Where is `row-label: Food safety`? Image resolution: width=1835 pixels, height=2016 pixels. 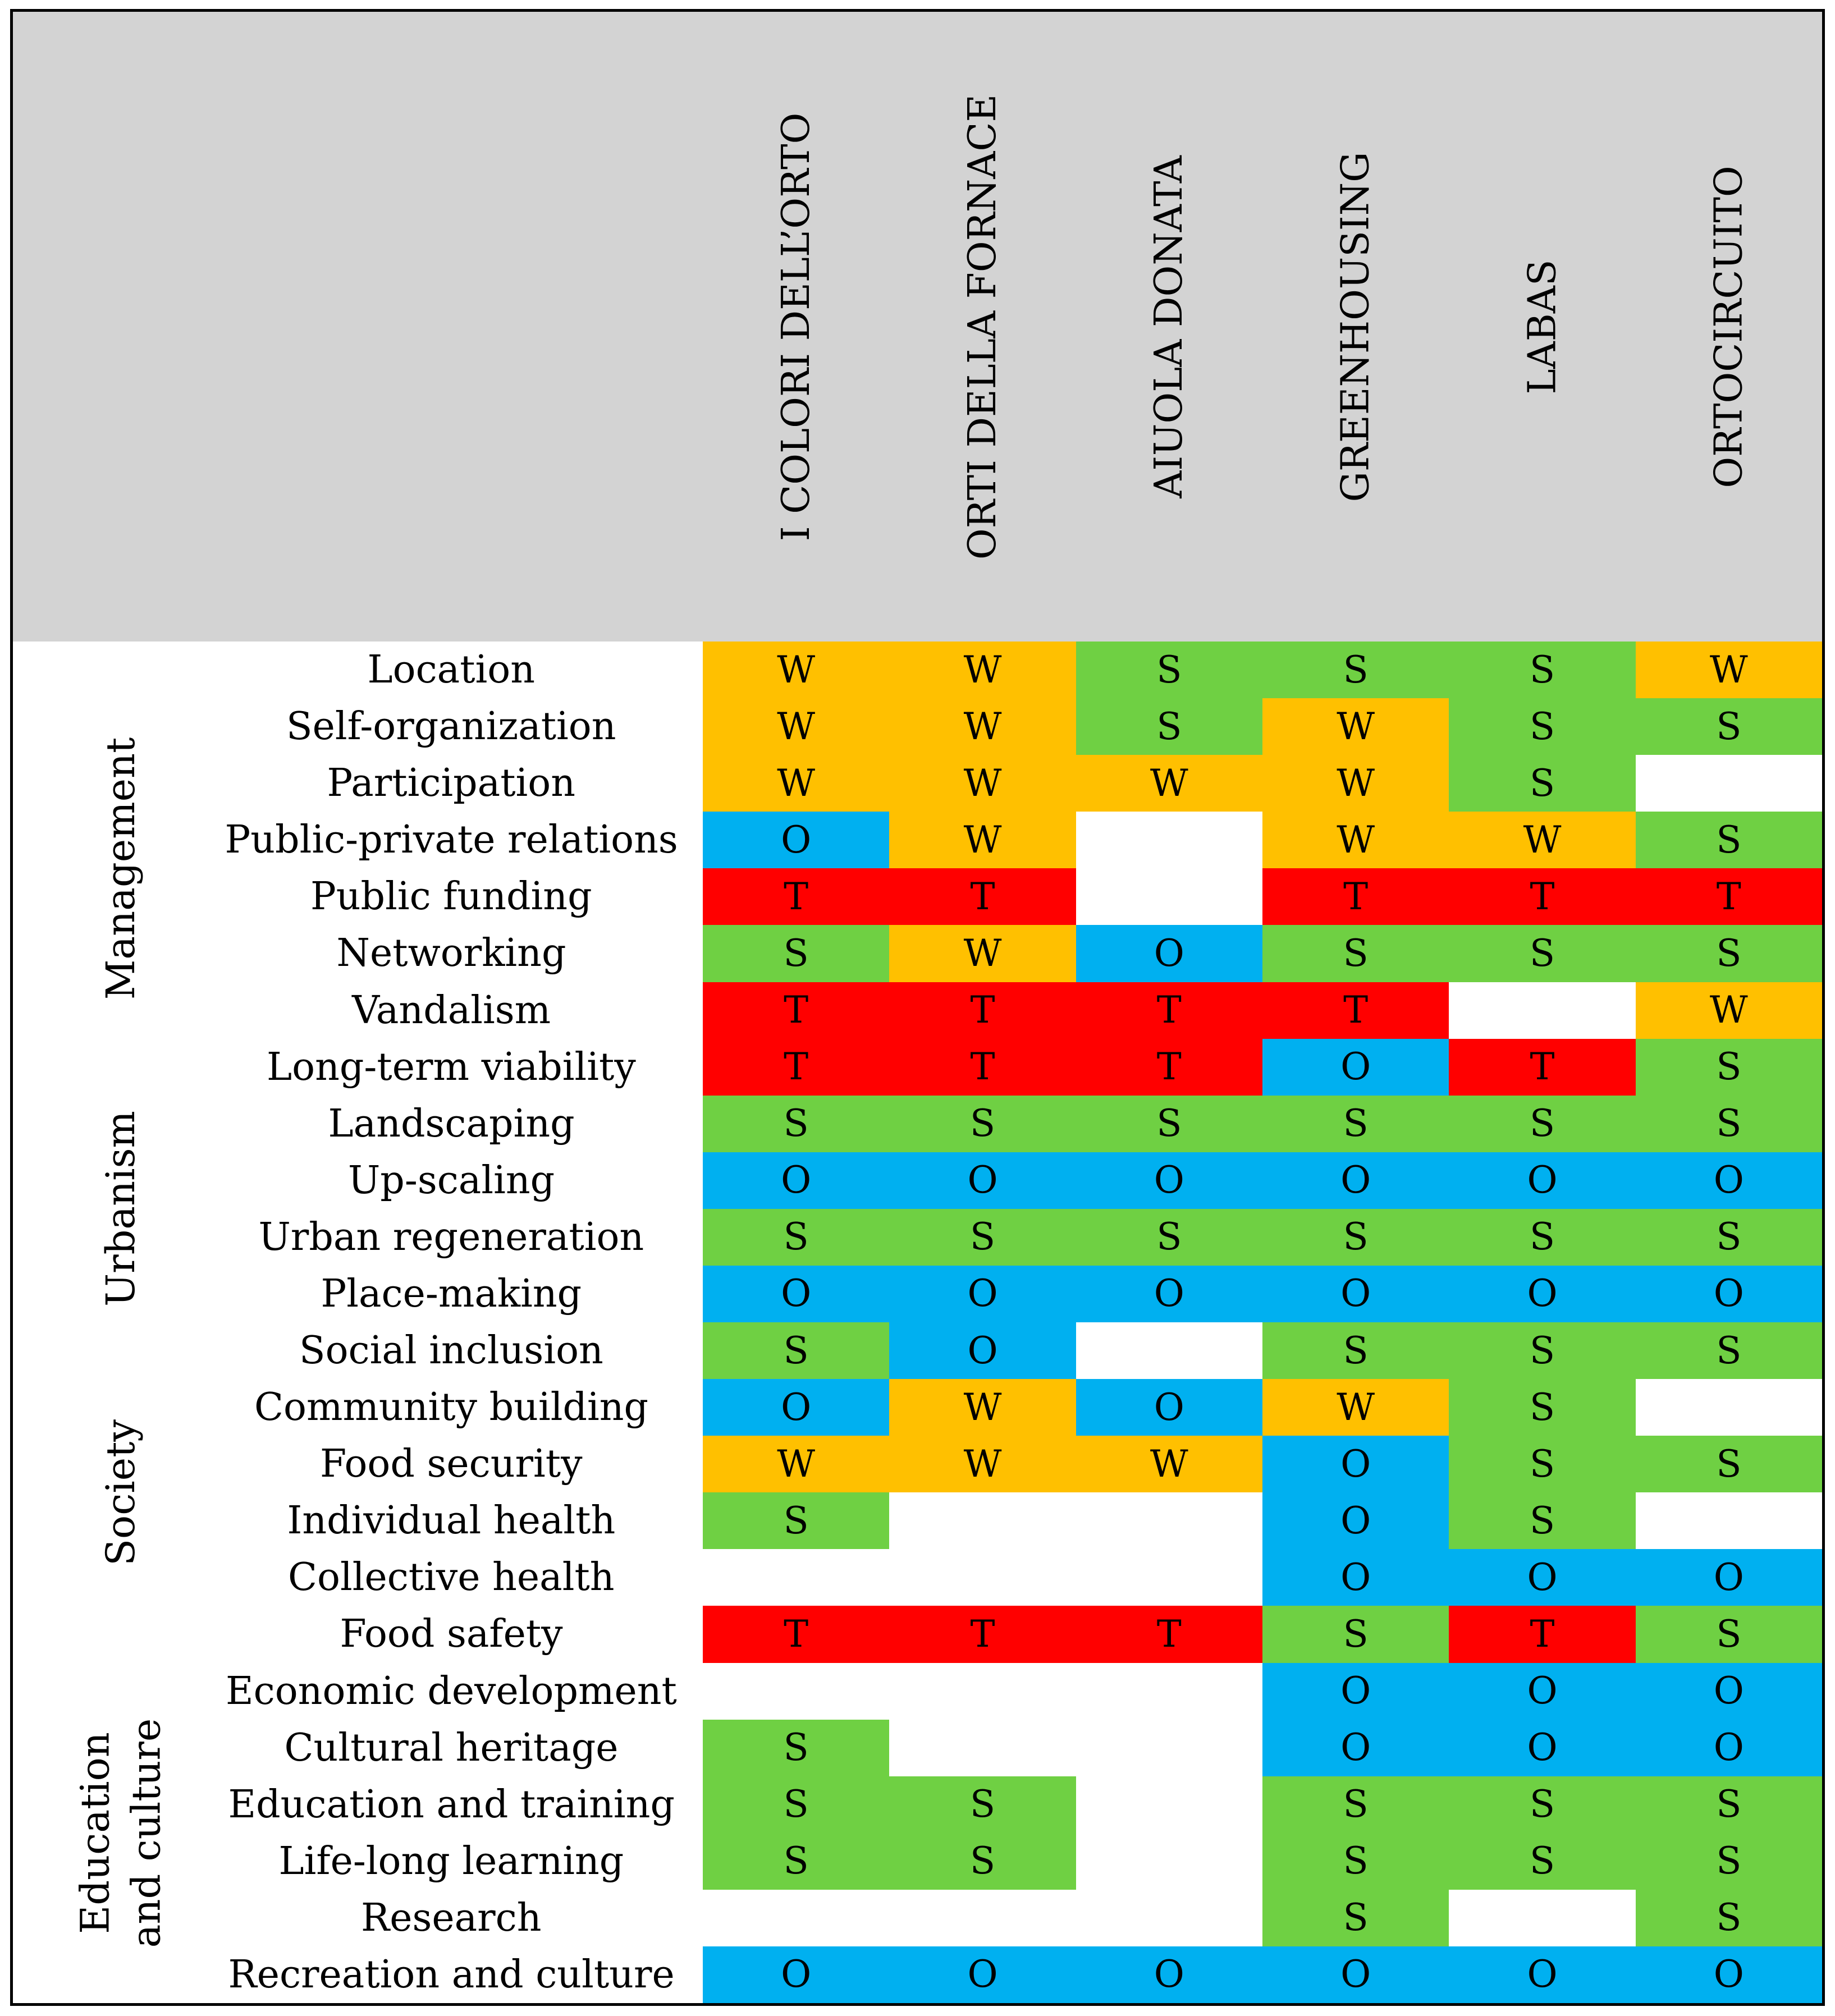 row-label: Food safety is located at coordinates (452, 1635).